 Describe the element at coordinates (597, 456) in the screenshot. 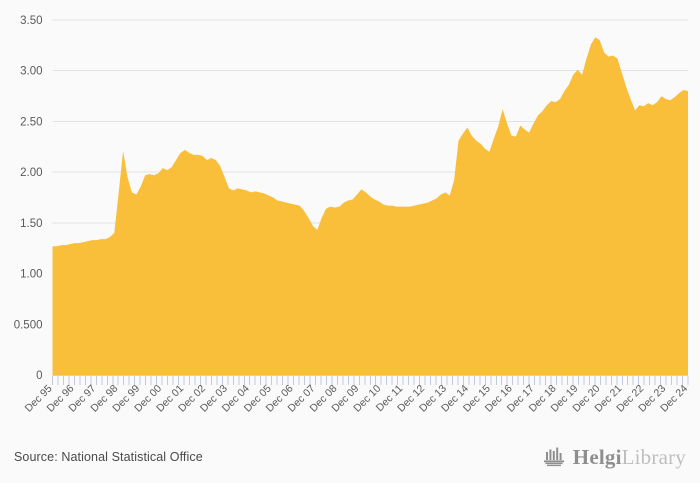

I see `brand-name-primary: Helgi` at that location.